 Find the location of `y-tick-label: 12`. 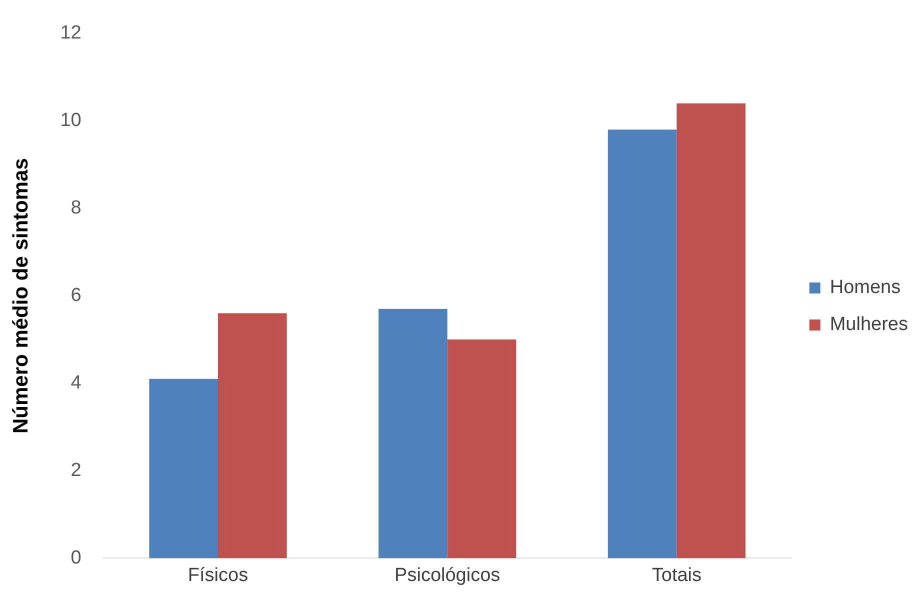

y-tick-label: 12 is located at coordinates (71, 33).